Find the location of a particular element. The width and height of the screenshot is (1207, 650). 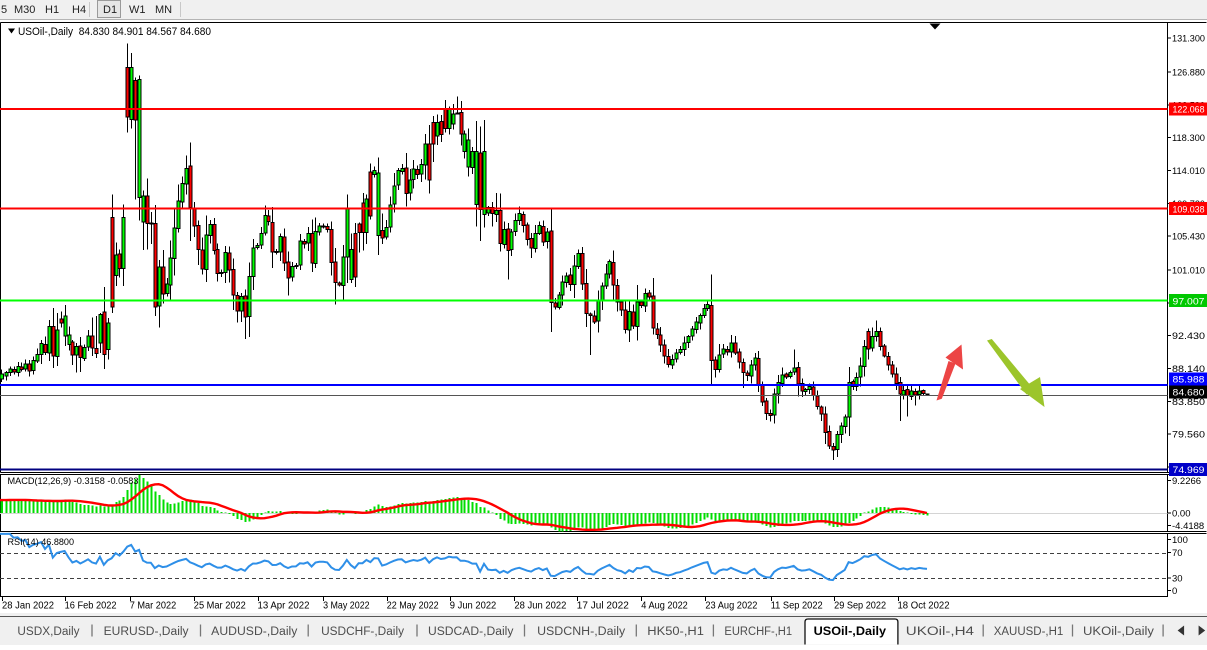

svg-text: D1 is located at coordinates (110, 10).